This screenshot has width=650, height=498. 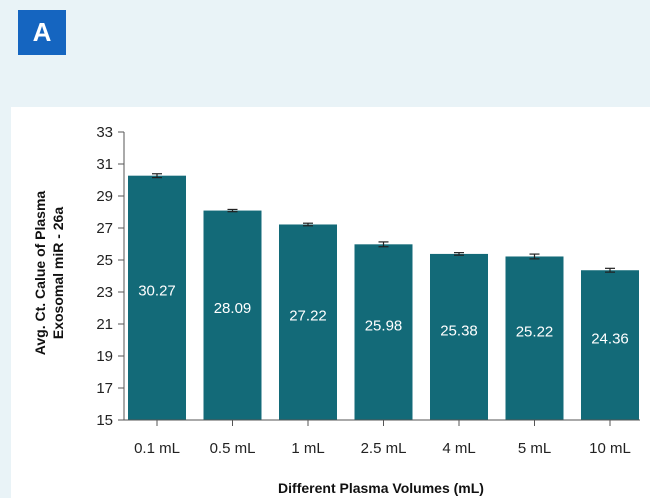 I want to click on x-tick-label: 0.1 mL, so click(x=157, y=448).